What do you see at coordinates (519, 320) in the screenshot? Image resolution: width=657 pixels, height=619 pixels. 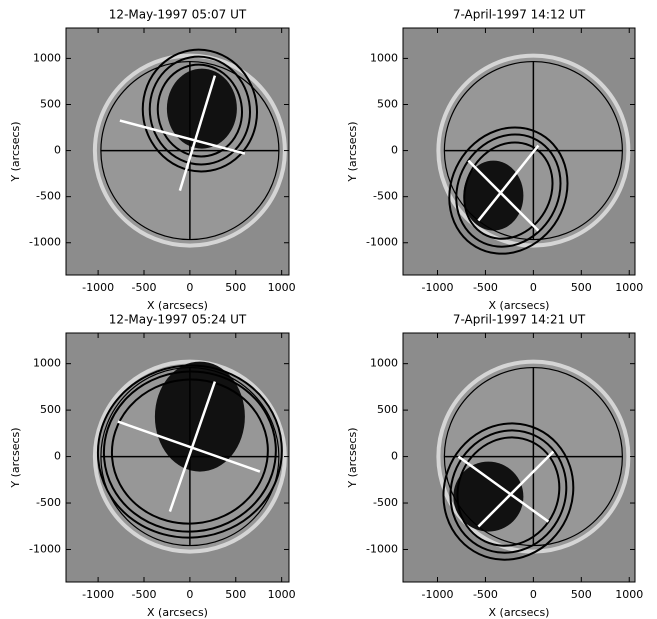 I see `panel-title: 7-April-1997 14:21 UT` at bounding box center [519, 320].